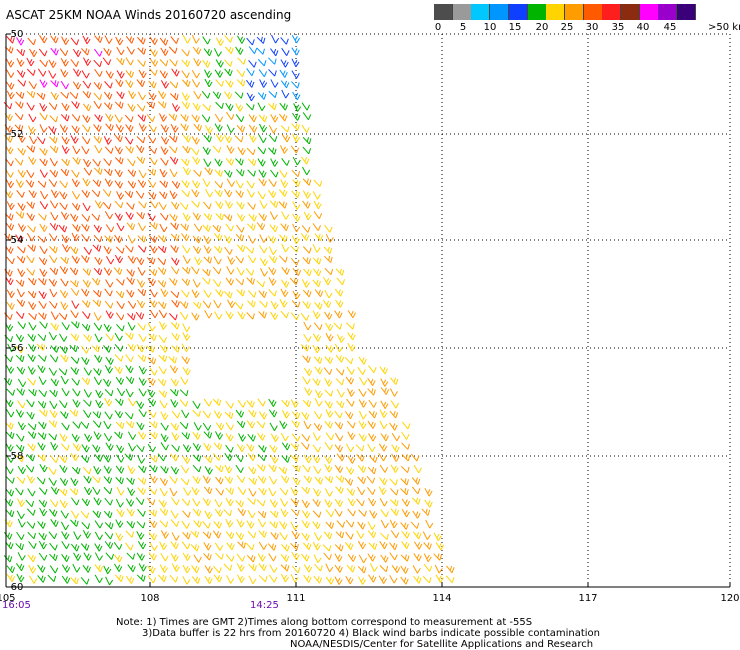 Image resolution: width=740 pixels, height=650 pixels. Describe the element at coordinates (15, 456) in the screenshot. I see `y-tick-label: -58` at that location.